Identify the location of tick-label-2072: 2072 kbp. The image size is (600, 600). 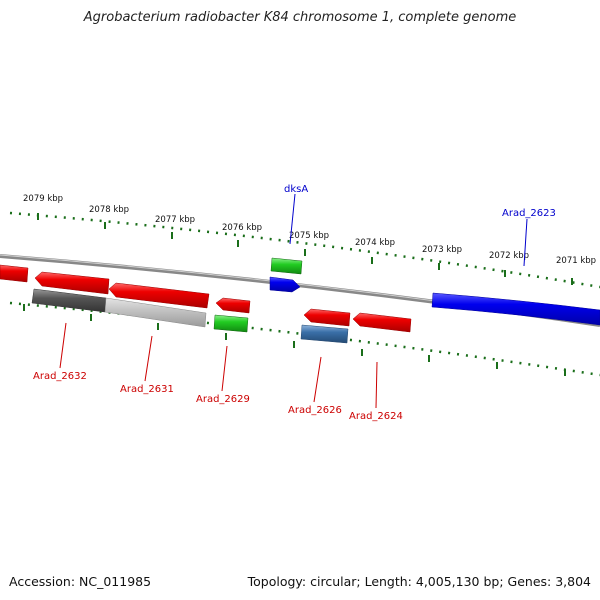
(509, 256).